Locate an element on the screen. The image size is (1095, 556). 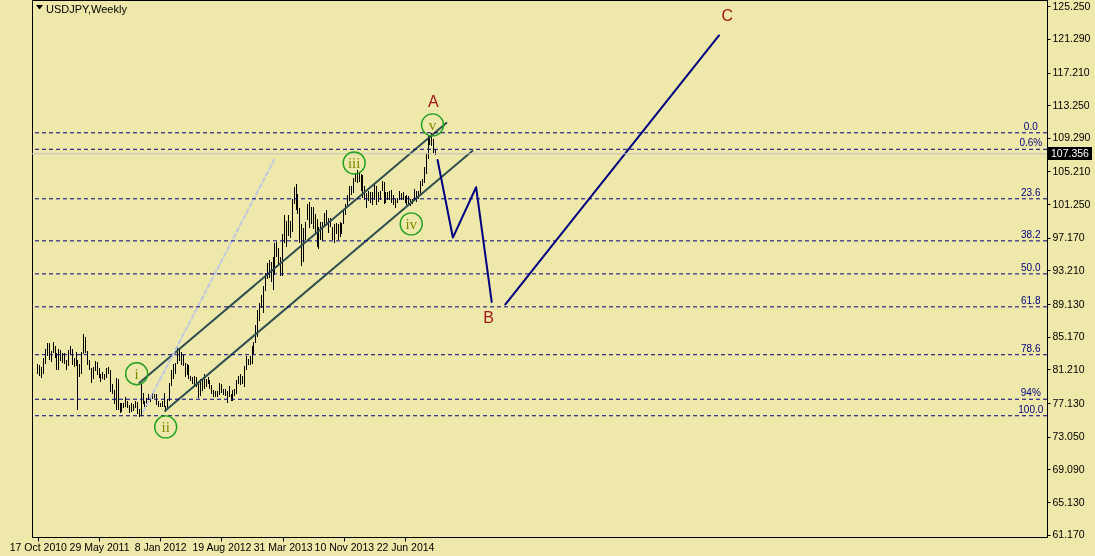
y-tick-label: 85.170 is located at coordinates (1068, 336).